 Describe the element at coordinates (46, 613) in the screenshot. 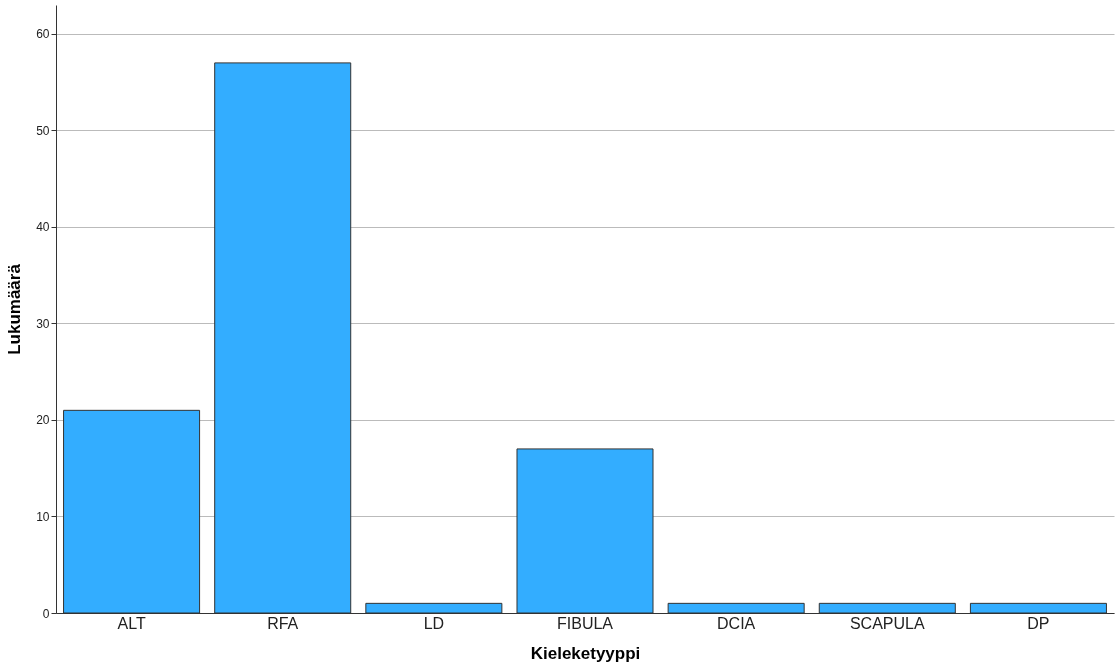

I see `y-tick-label: 0` at that location.